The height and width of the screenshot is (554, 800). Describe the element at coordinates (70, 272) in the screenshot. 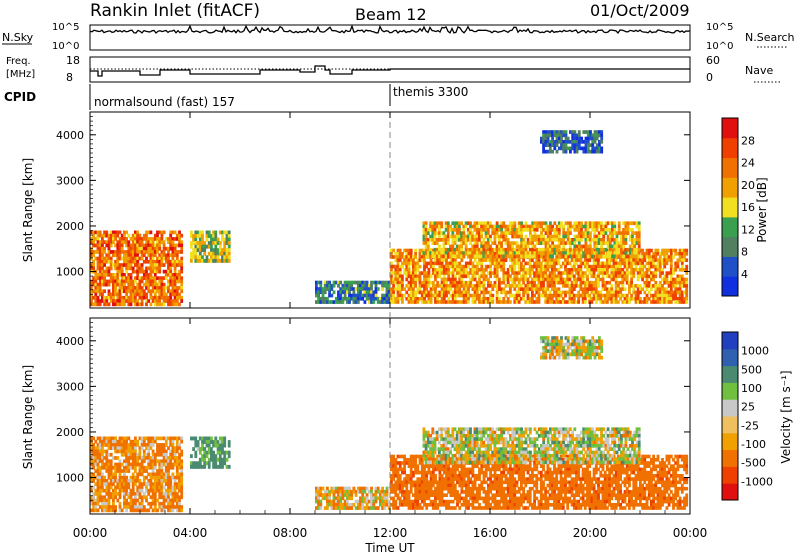

I see `ytick-label: 1000` at that location.